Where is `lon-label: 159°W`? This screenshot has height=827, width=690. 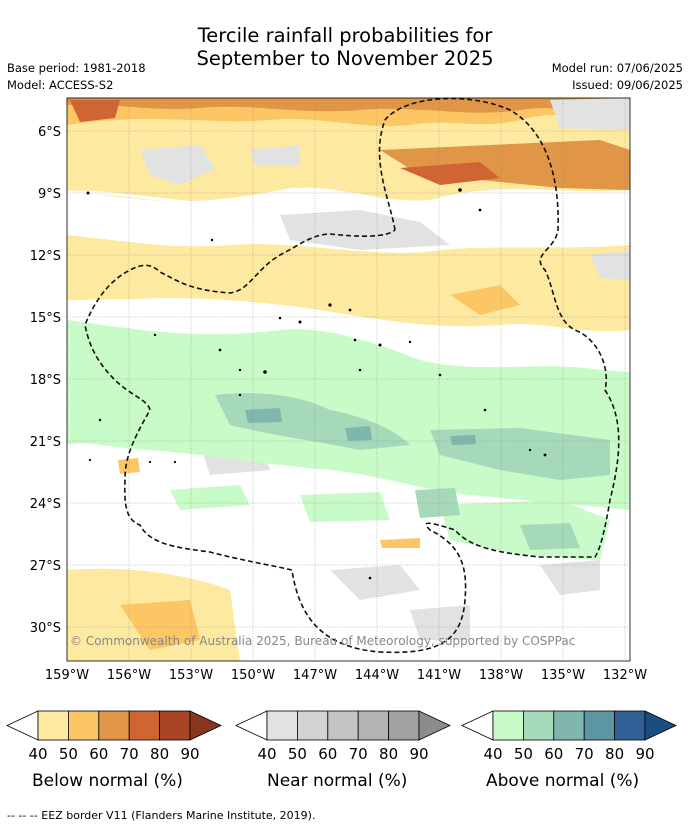 lon-label: 159°W is located at coordinates (67, 675).